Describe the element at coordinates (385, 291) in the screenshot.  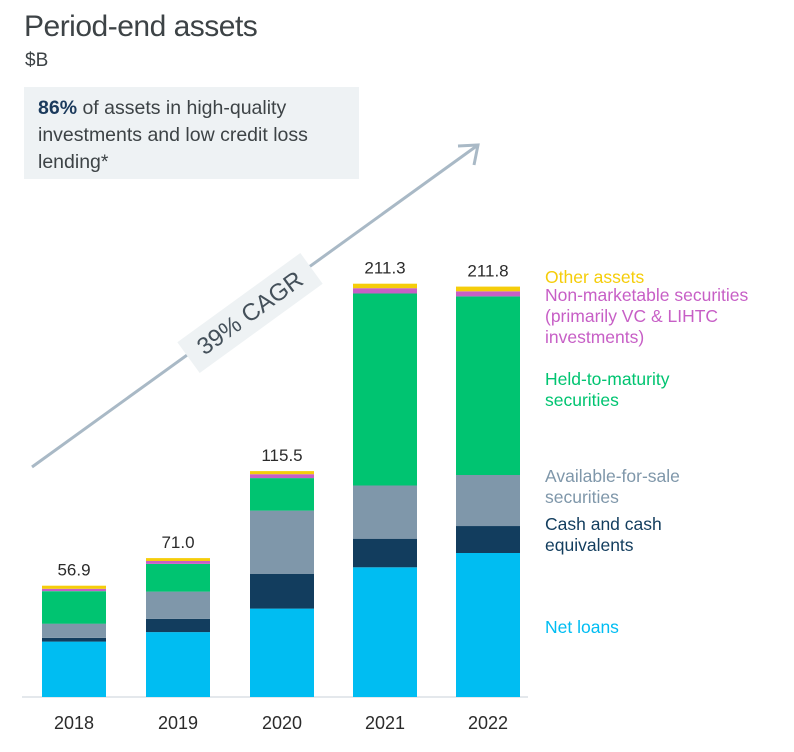
I see `bar-nonmarketable-2021` at that location.